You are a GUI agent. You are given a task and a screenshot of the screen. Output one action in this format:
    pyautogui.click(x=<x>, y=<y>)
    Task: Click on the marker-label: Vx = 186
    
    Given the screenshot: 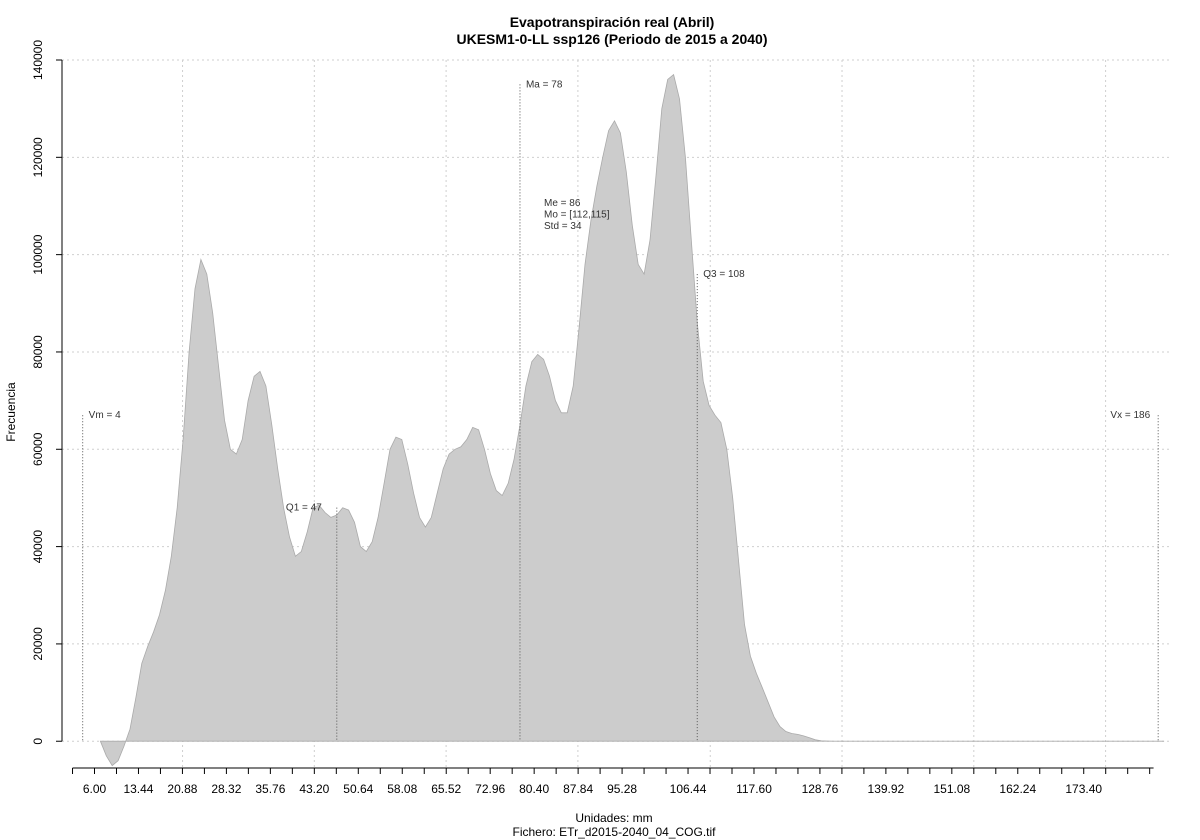 What is the action you would take?
    pyautogui.click(x=1130, y=415)
    